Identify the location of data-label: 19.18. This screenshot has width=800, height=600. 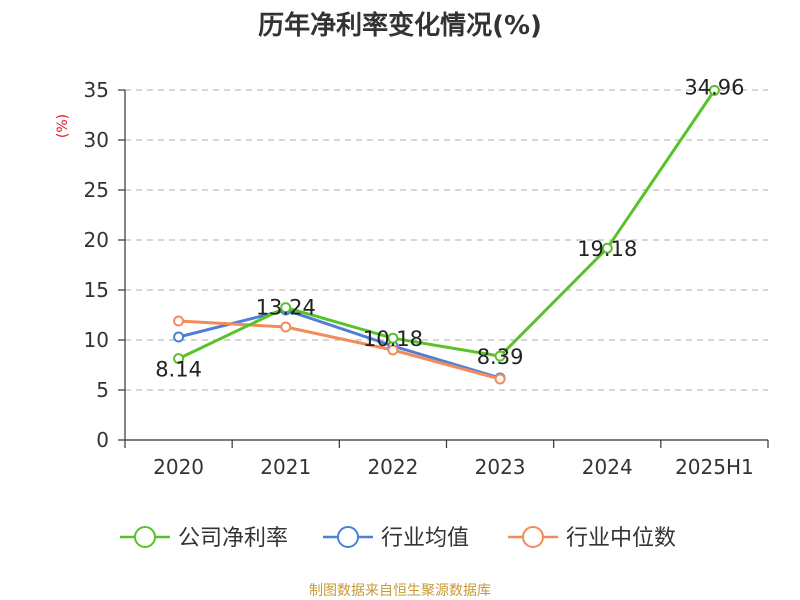
(607, 249).